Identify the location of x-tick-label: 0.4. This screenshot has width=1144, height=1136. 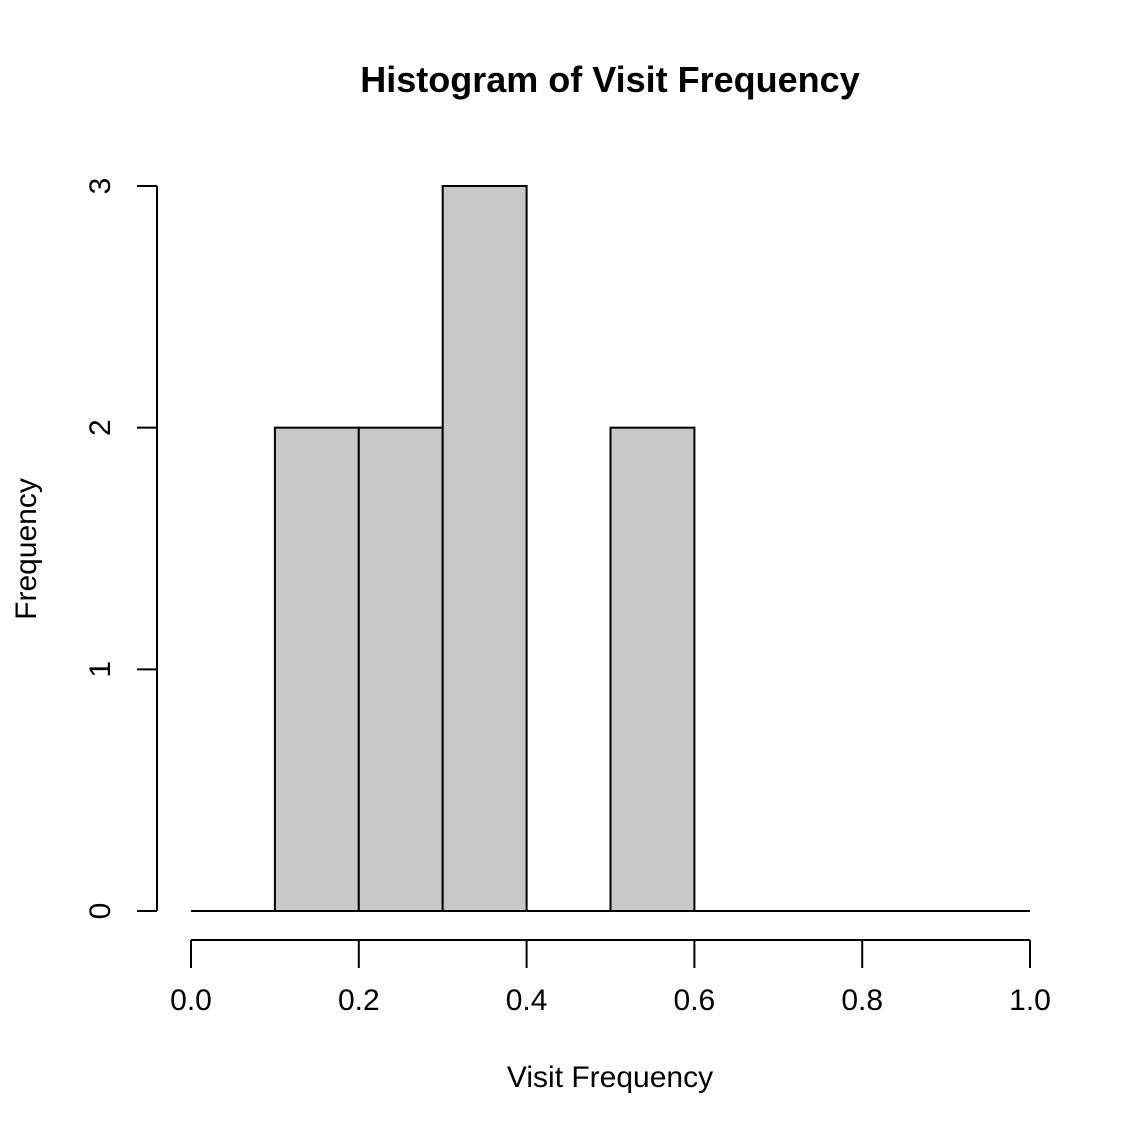
(527, 1000).